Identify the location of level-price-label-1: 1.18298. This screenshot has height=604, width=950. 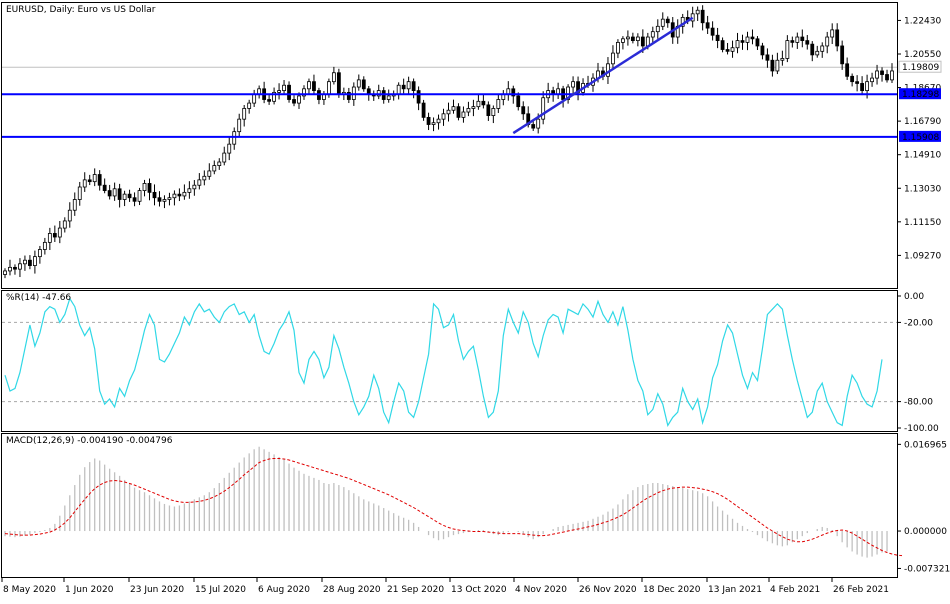
(920, 95).